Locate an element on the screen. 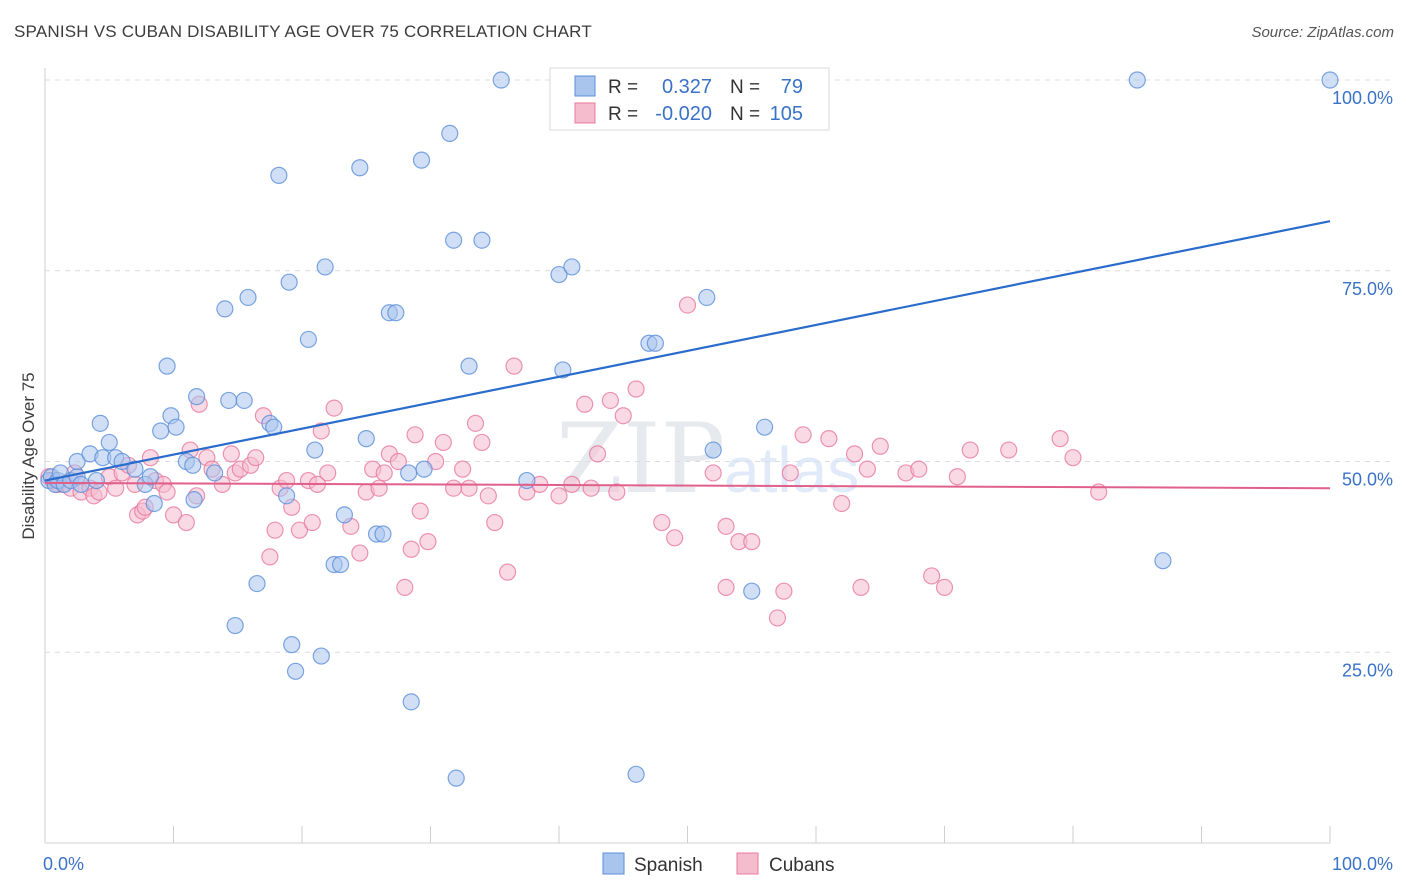  cubans-trend-line is located at coordinates (687, 485).